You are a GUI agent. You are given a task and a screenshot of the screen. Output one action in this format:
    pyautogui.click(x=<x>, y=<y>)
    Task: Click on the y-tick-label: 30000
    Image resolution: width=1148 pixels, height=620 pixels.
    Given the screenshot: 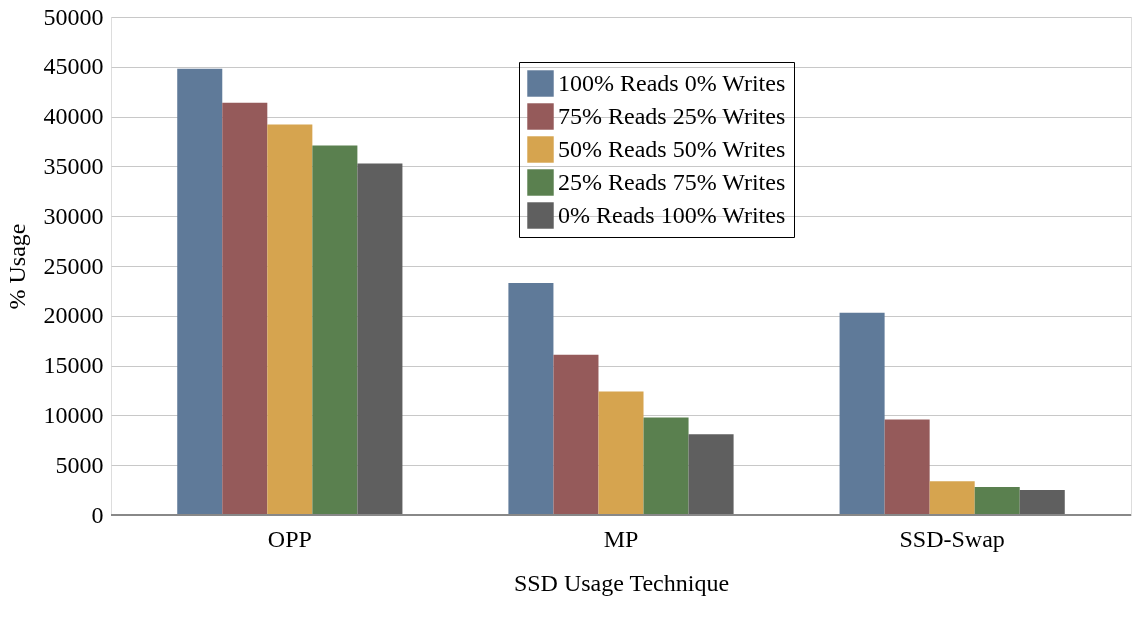 What is the action you would take?
    pyautogui.click(x=73, y=215)
    